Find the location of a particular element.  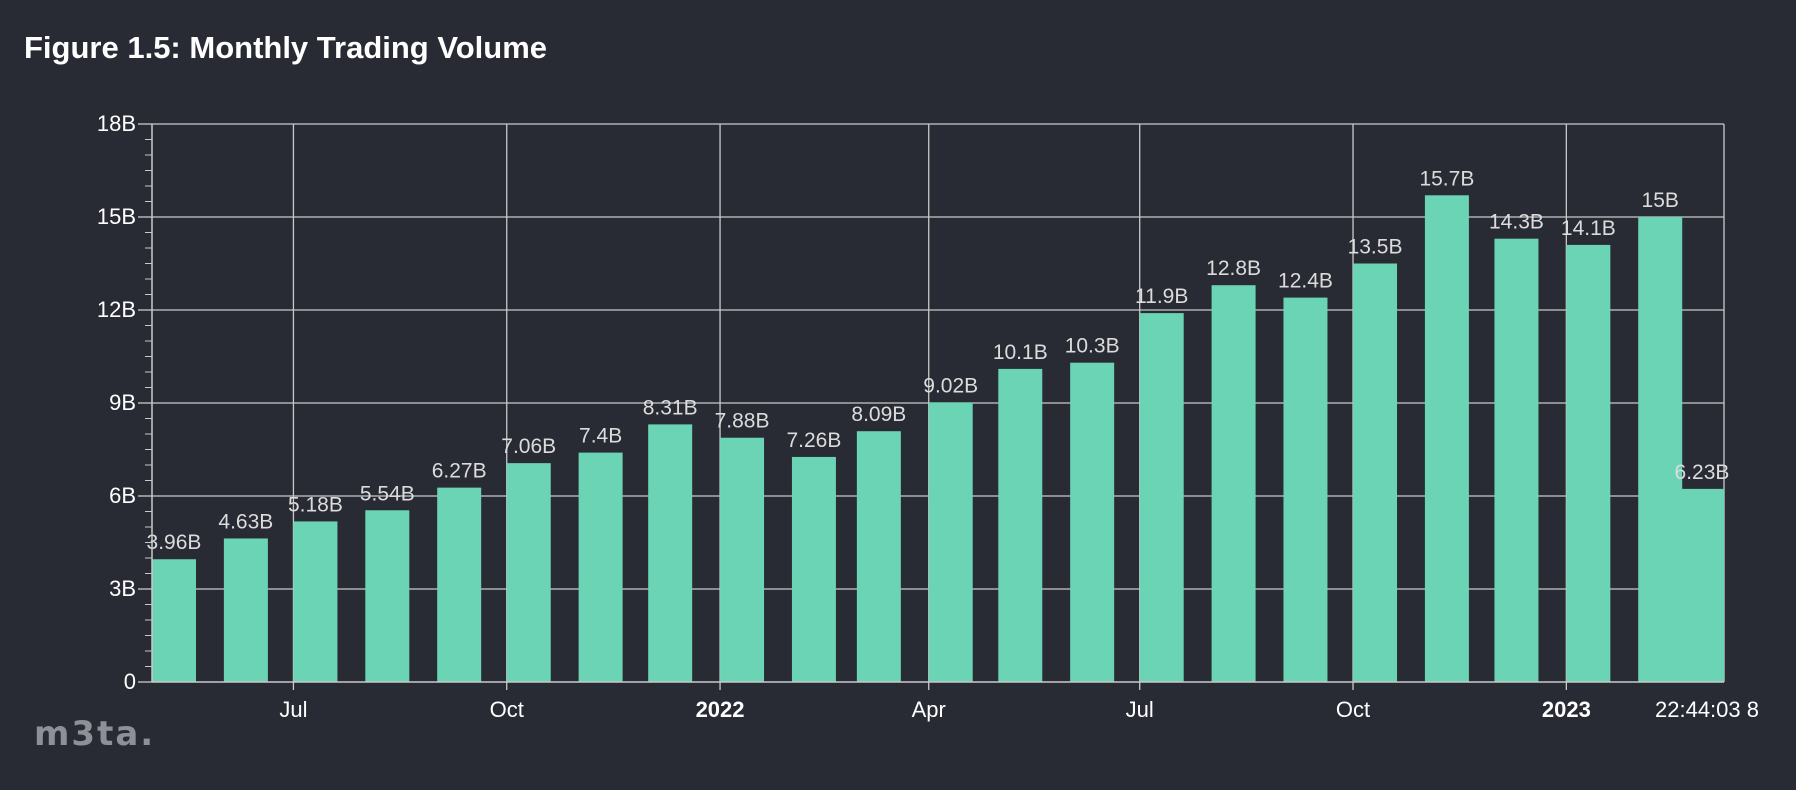

value-label: 5.18B is located at coordinates (315, 504).